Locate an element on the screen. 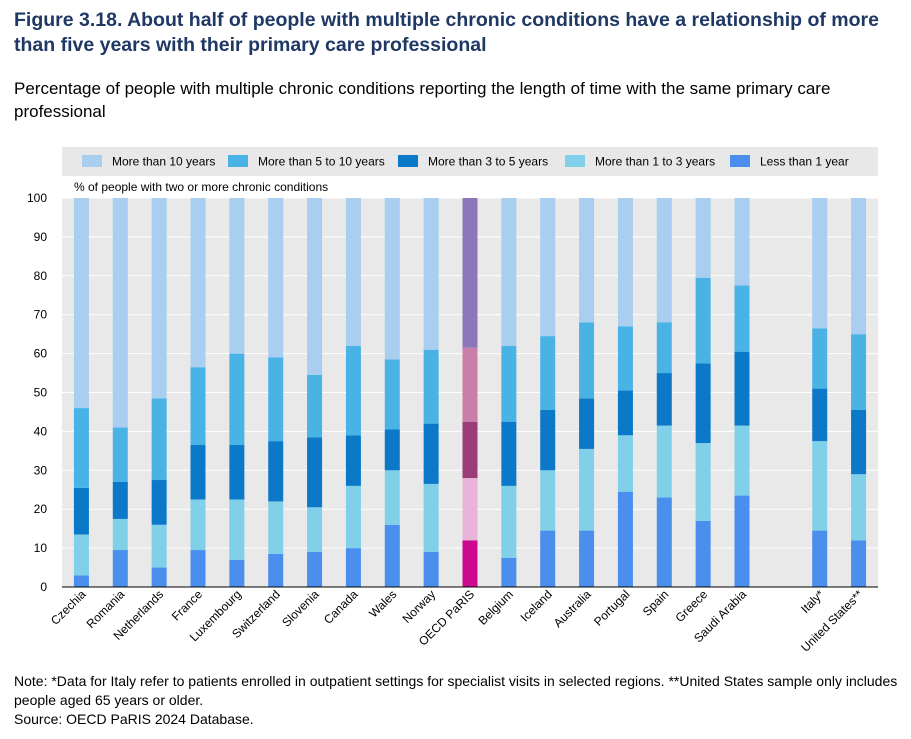 Image resolution: width=911 pixels, height=739 pixels. bar-united-states-more-than-3-to-5-years is located at coordinates (859, 442).